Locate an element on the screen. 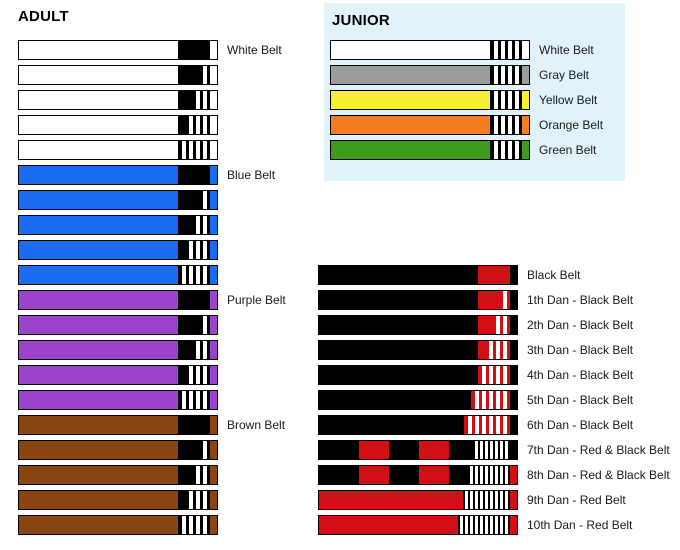 The image size is (680, 550). belt-row is located at coordinates (152, 475).